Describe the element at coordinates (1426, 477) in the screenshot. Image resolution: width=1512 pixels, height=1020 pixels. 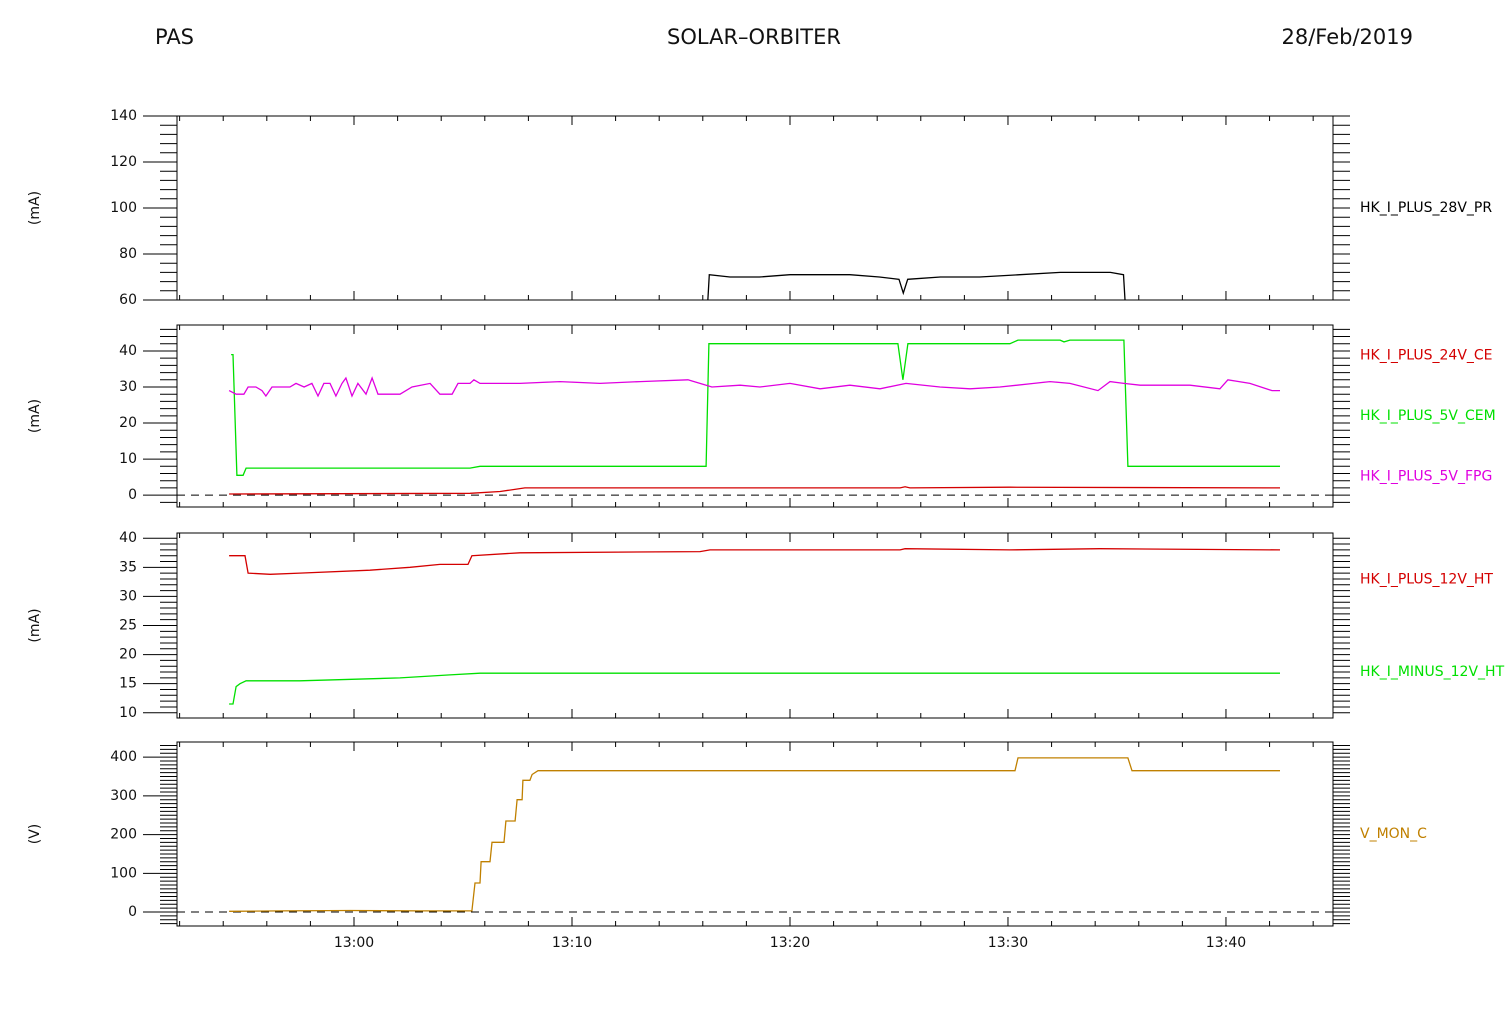
I see `legend-label: HK_I_PLUS_5V_FPG` at that location.